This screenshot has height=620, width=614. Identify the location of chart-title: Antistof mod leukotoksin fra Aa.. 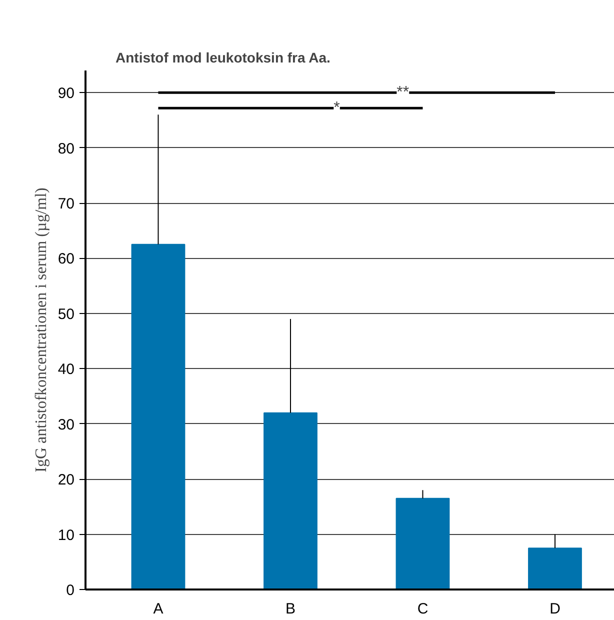
(223, 58).